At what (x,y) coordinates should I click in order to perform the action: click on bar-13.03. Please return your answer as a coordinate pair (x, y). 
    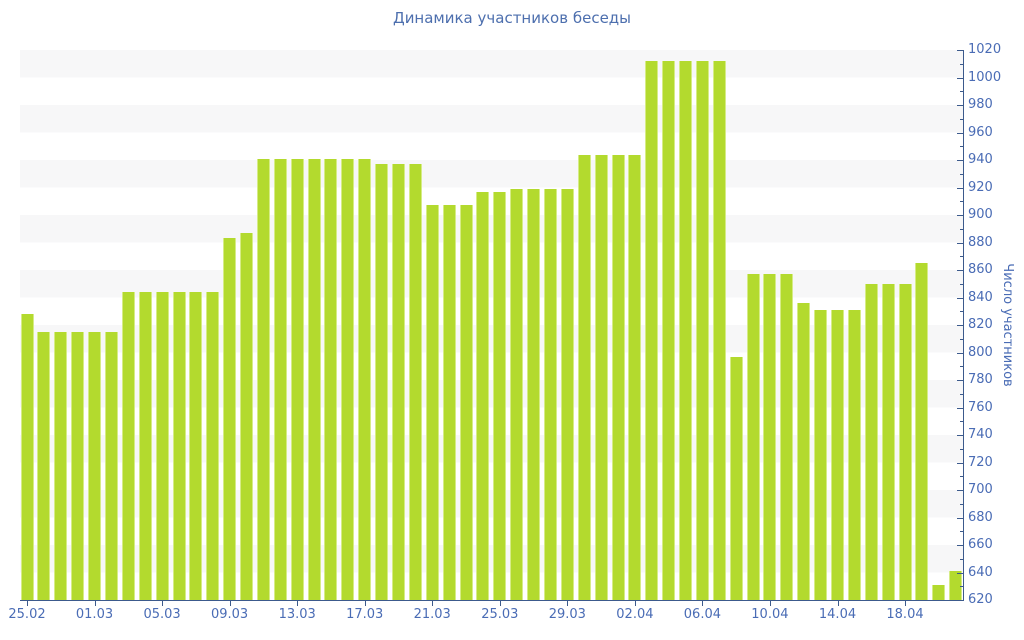
    Looking at the image, I should click on (297, 379).